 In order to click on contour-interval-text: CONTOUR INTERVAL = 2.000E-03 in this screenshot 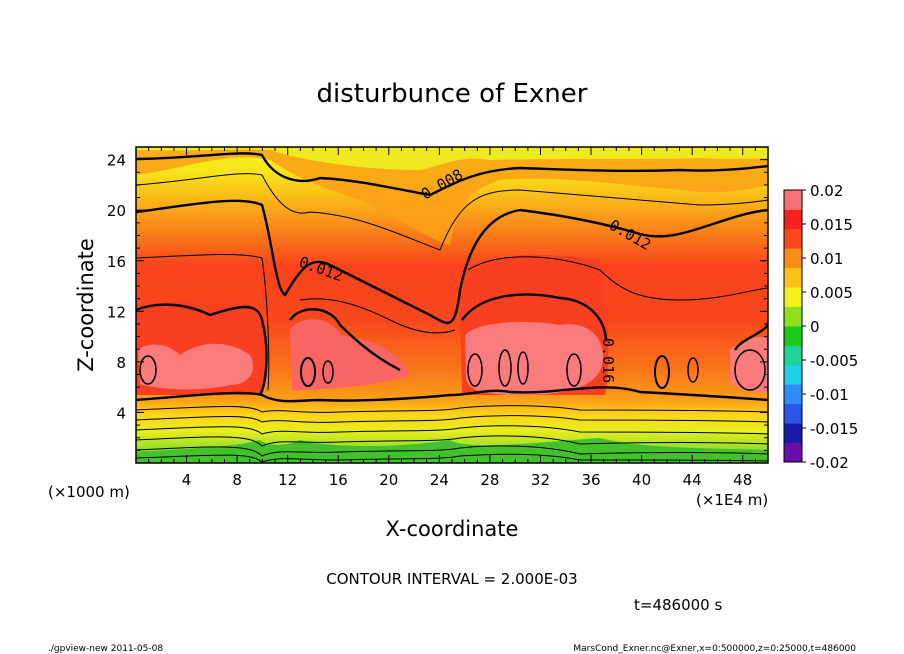, I will do `click(451, 579)`.